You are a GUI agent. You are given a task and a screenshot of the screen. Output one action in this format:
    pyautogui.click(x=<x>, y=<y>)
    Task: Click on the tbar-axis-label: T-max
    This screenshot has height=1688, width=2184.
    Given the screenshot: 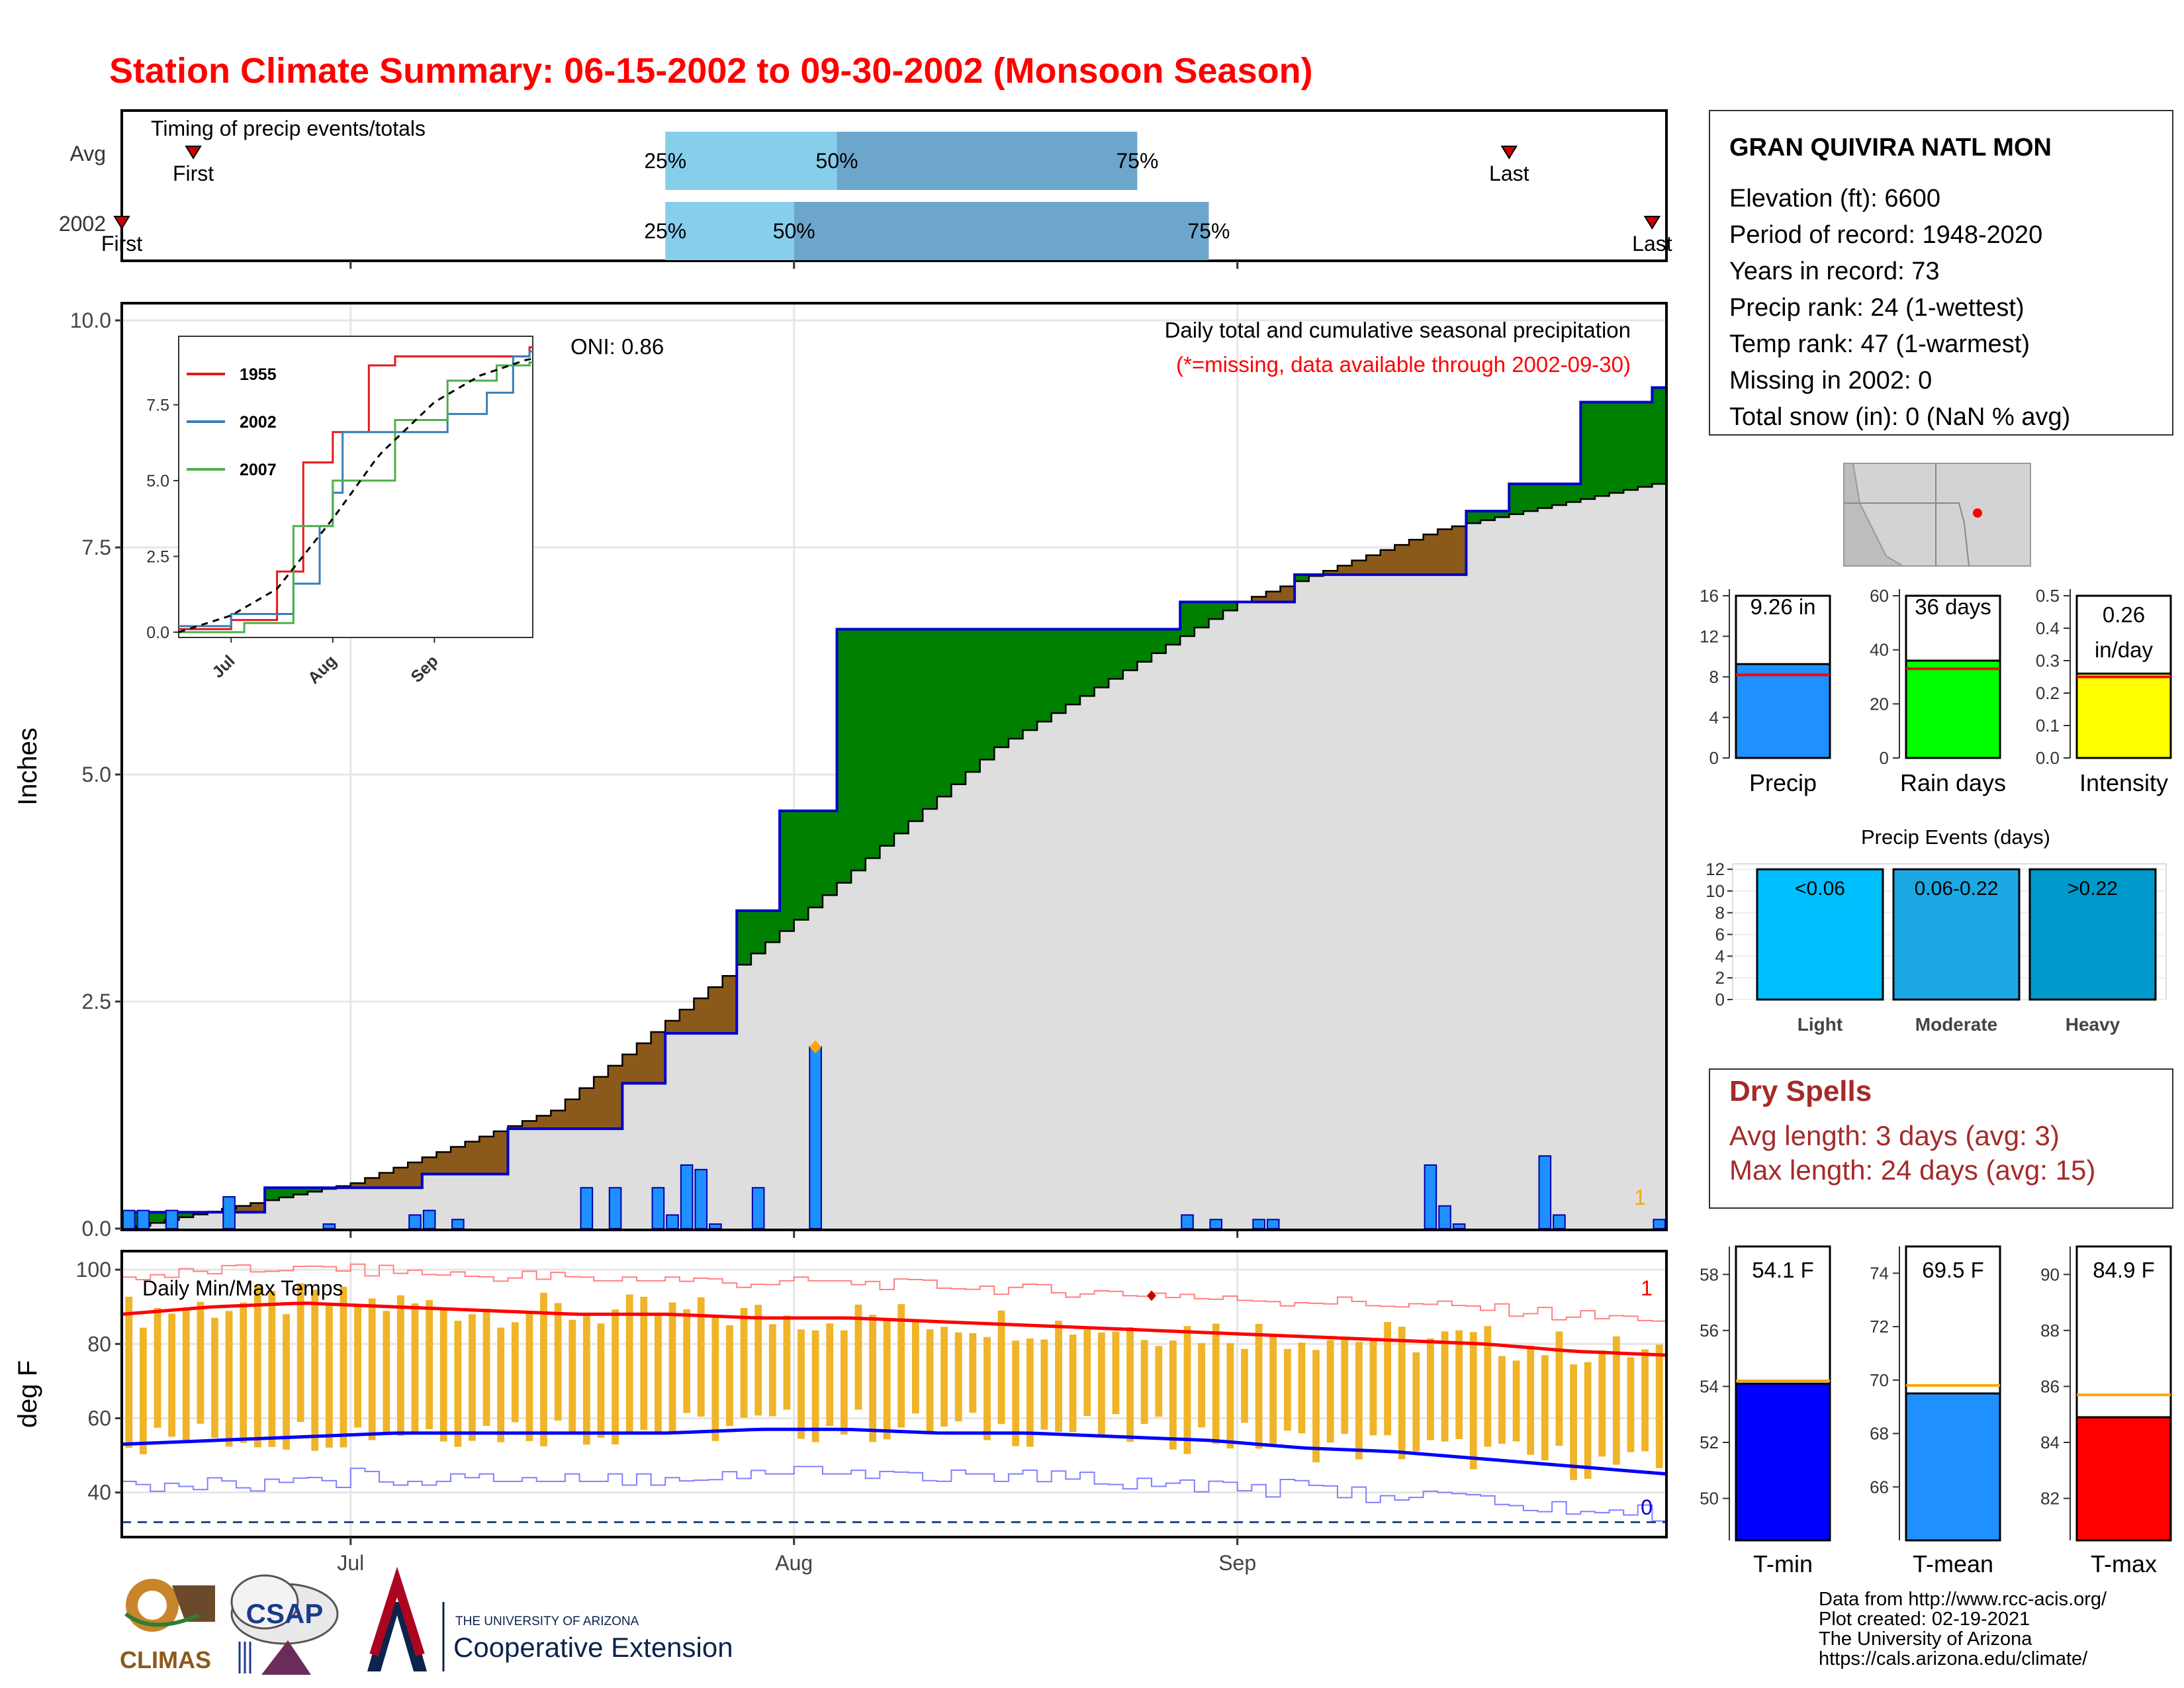 What is the action you would take?
    pyautogui.click(x=2124, y=1563)
    